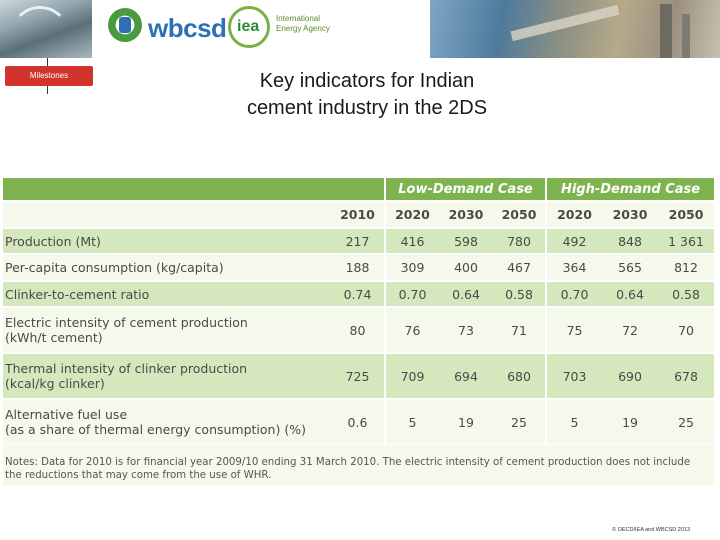 The width and height of the screenshot is (720, 540). I want to click on iea-name: International Energy Agency, so click(303, 24).